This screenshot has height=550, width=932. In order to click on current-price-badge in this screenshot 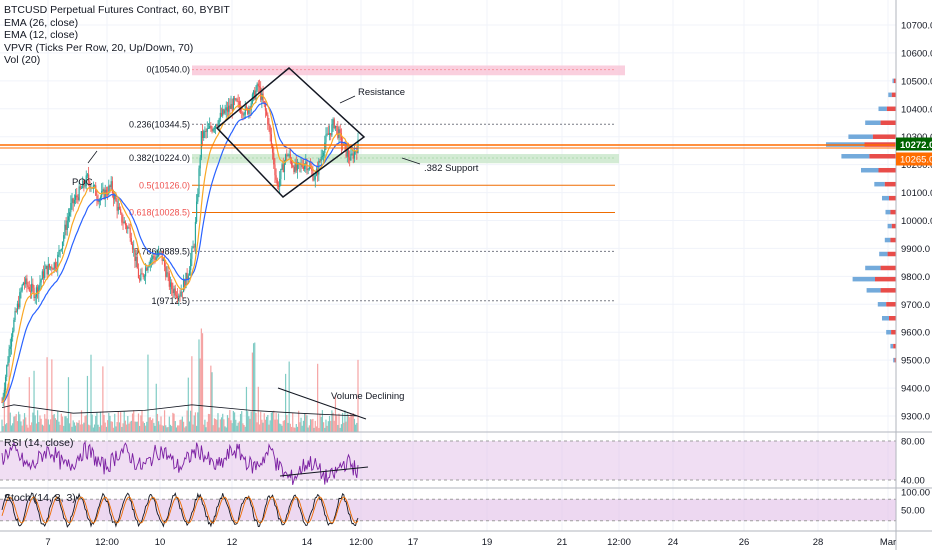, I will do `click(914, 144)`.